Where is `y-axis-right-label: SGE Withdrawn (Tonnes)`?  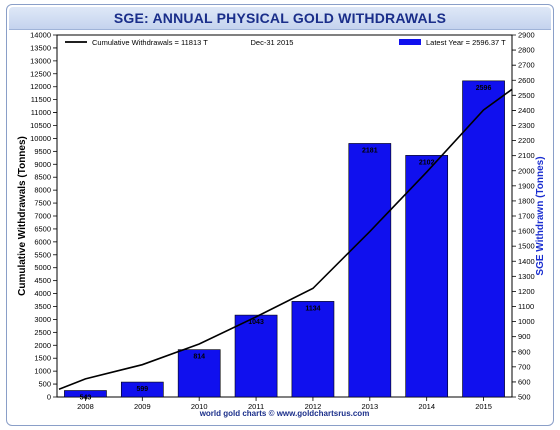
y-axis-right-label: SGE Withdrawn (Tonnes) is located at coordinates (540, 215).